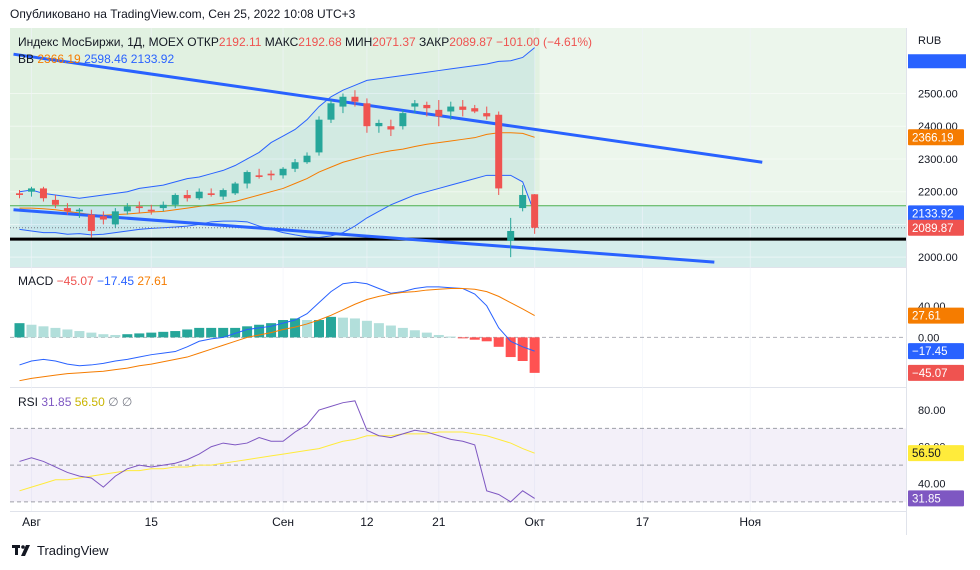 Image resolution: width=980 pixels, height=570 pixels. Describe the element at coordinates (152, 281) in the screenshot. I see `macd-signal-value: 27.61` at that location.